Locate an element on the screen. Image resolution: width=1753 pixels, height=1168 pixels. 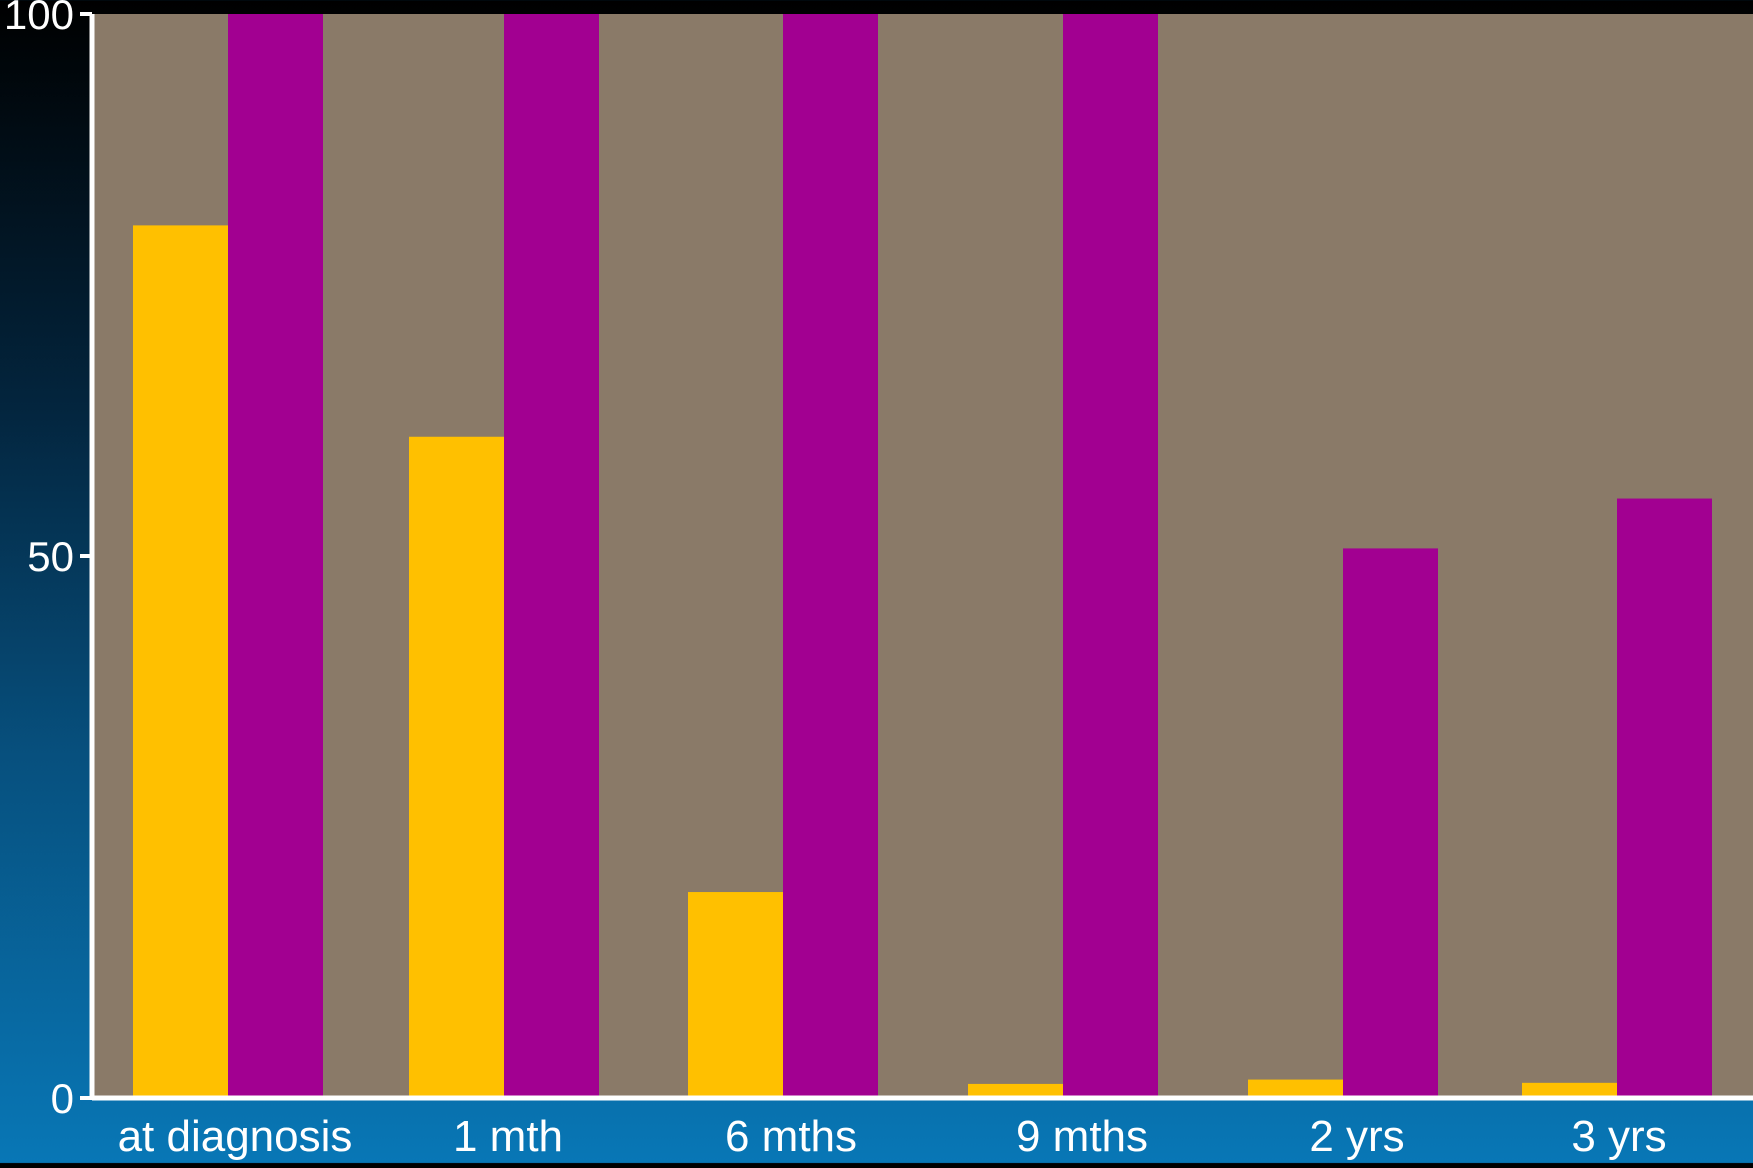
x-tick-label-3-yrs: 3 yrs is located at coordinates (1618, 1136).